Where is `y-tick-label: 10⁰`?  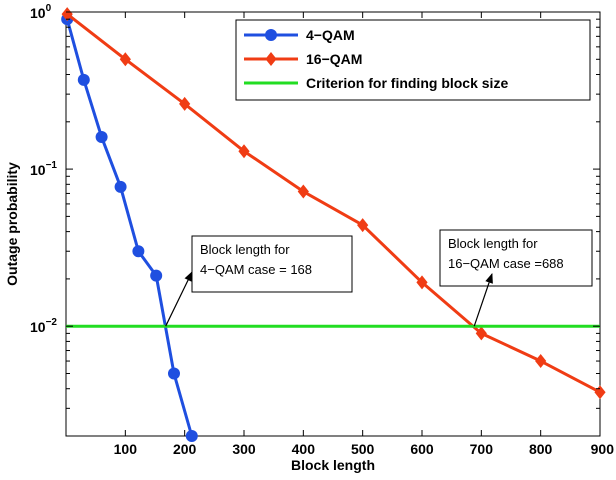 y-tick-label: 10⁰ is located at coordinates (41, 12).